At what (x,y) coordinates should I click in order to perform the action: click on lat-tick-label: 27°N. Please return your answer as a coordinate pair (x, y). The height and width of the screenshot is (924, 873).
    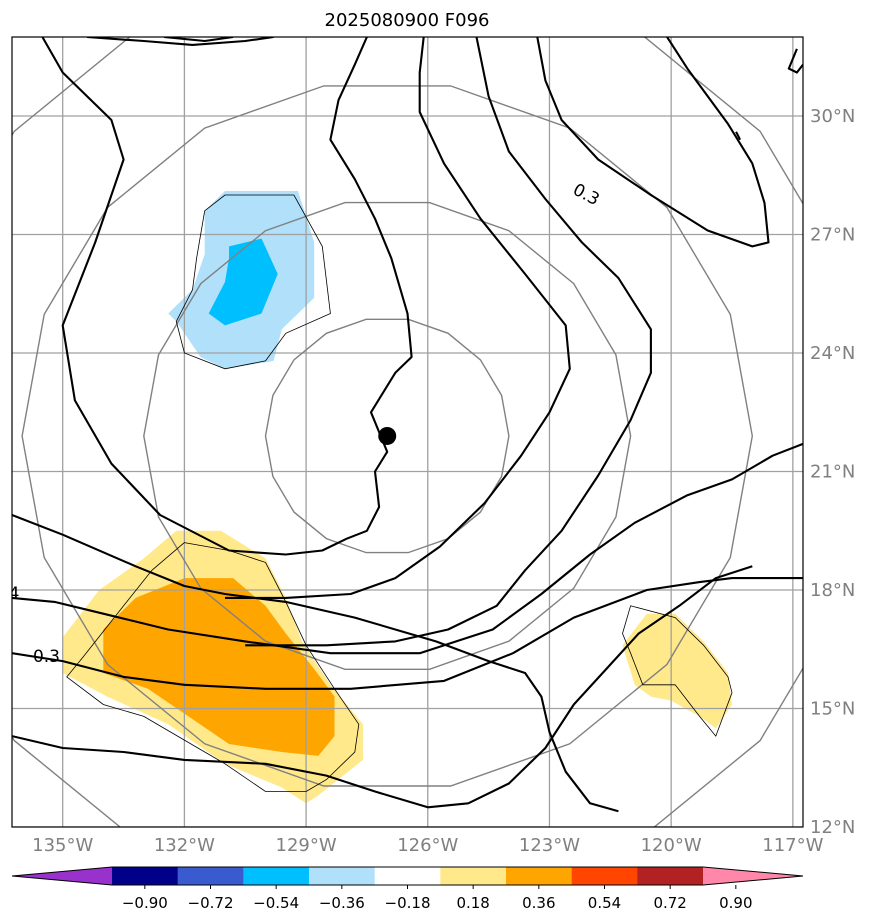
    Looking at the image, I should click on (832, 235).